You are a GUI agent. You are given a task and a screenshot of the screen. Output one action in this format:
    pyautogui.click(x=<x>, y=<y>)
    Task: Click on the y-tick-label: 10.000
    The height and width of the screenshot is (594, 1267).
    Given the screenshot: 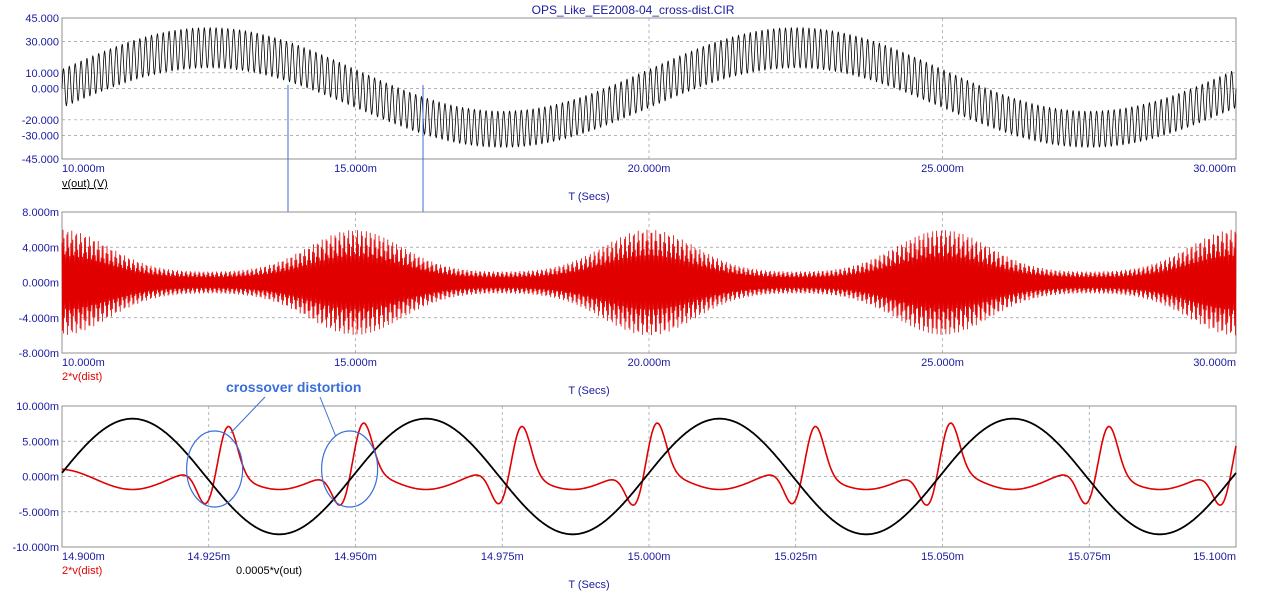 What is the action you would take?
    pyautogui.click(x=42, y=74)
    